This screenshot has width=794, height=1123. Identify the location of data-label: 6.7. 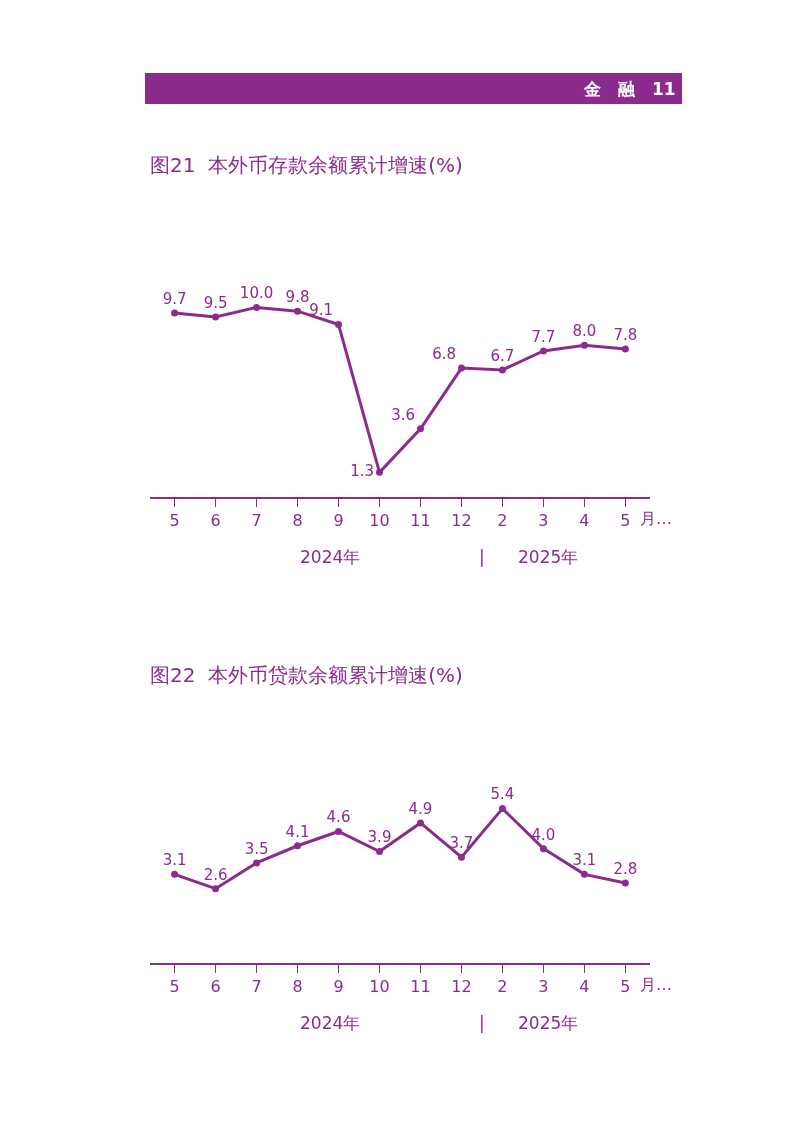
(502, 355).